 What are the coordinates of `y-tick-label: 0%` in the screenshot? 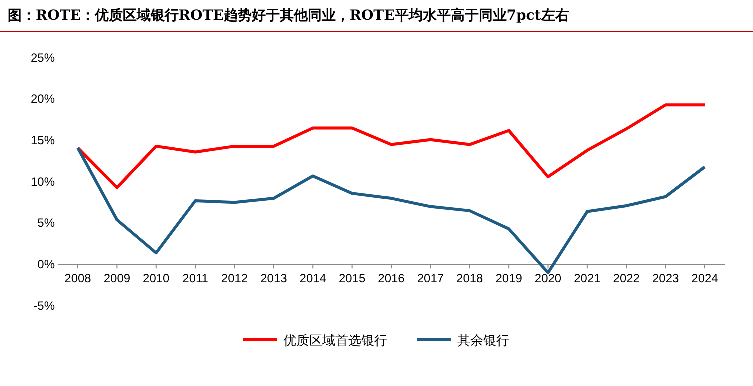 It's located at (47, 265).